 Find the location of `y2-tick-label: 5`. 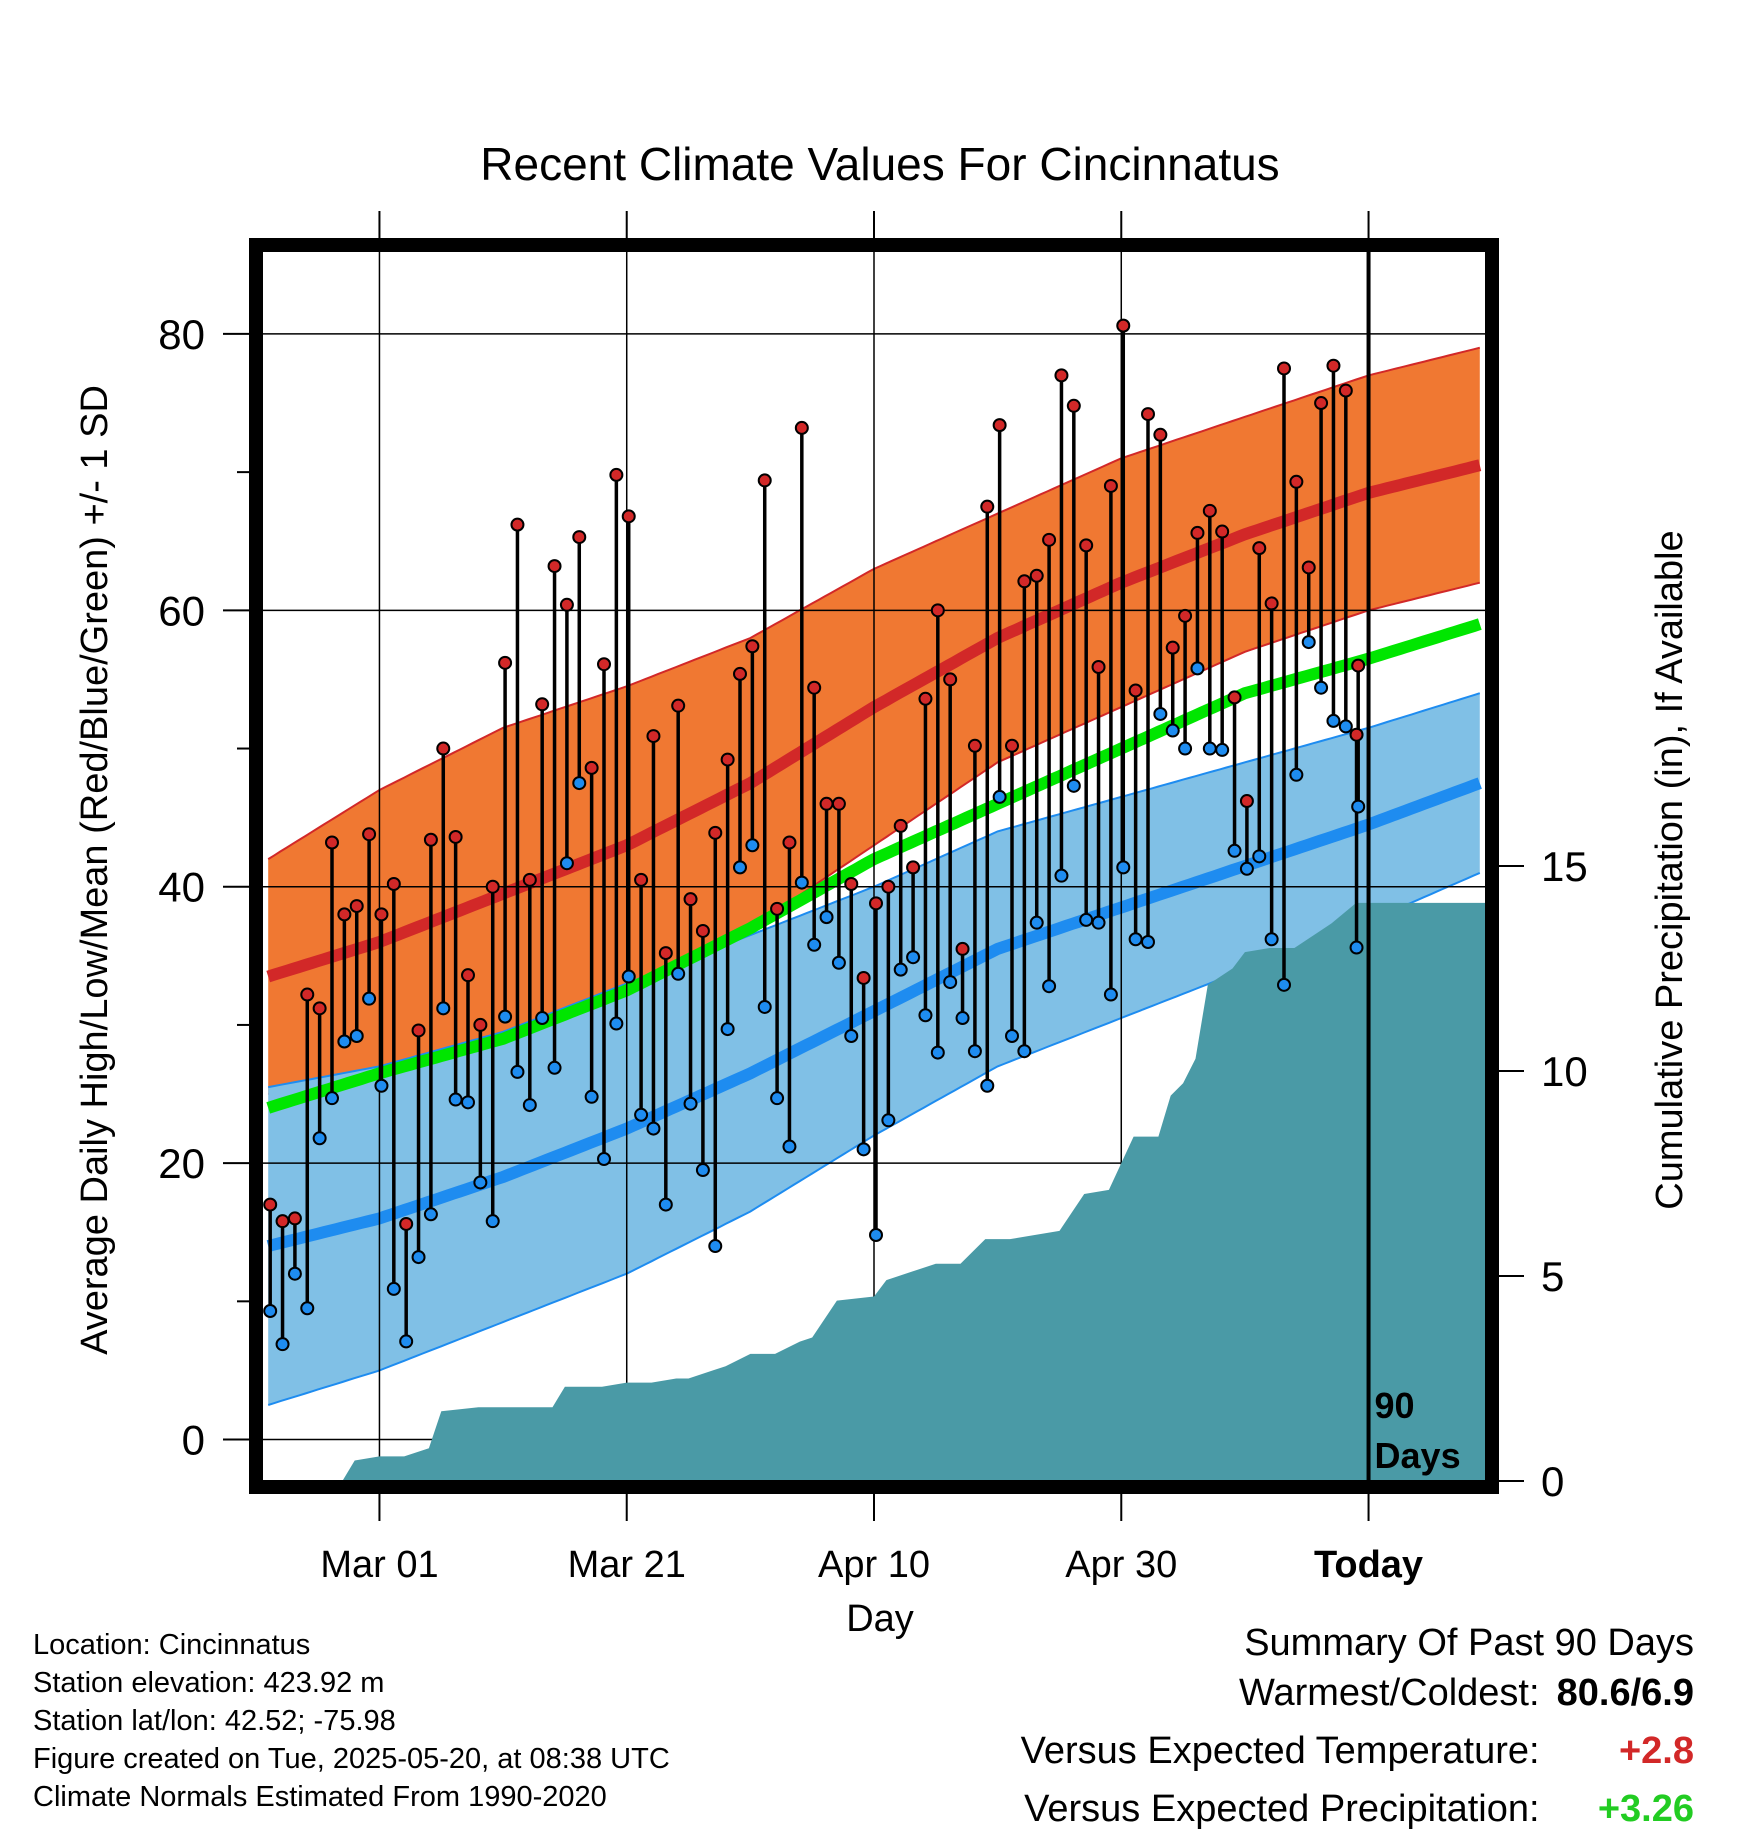

y2-tick-label: 5 is located at coordinates (1552, 1276).